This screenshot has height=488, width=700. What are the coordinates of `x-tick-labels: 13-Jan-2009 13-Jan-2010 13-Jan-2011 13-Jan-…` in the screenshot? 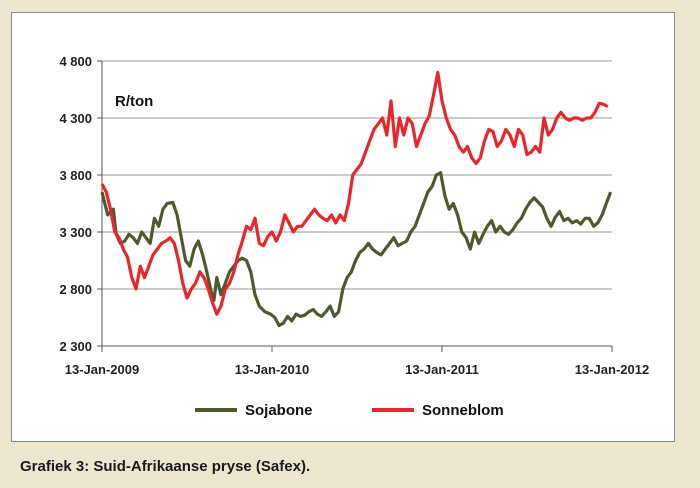 It's located at (357, 361).